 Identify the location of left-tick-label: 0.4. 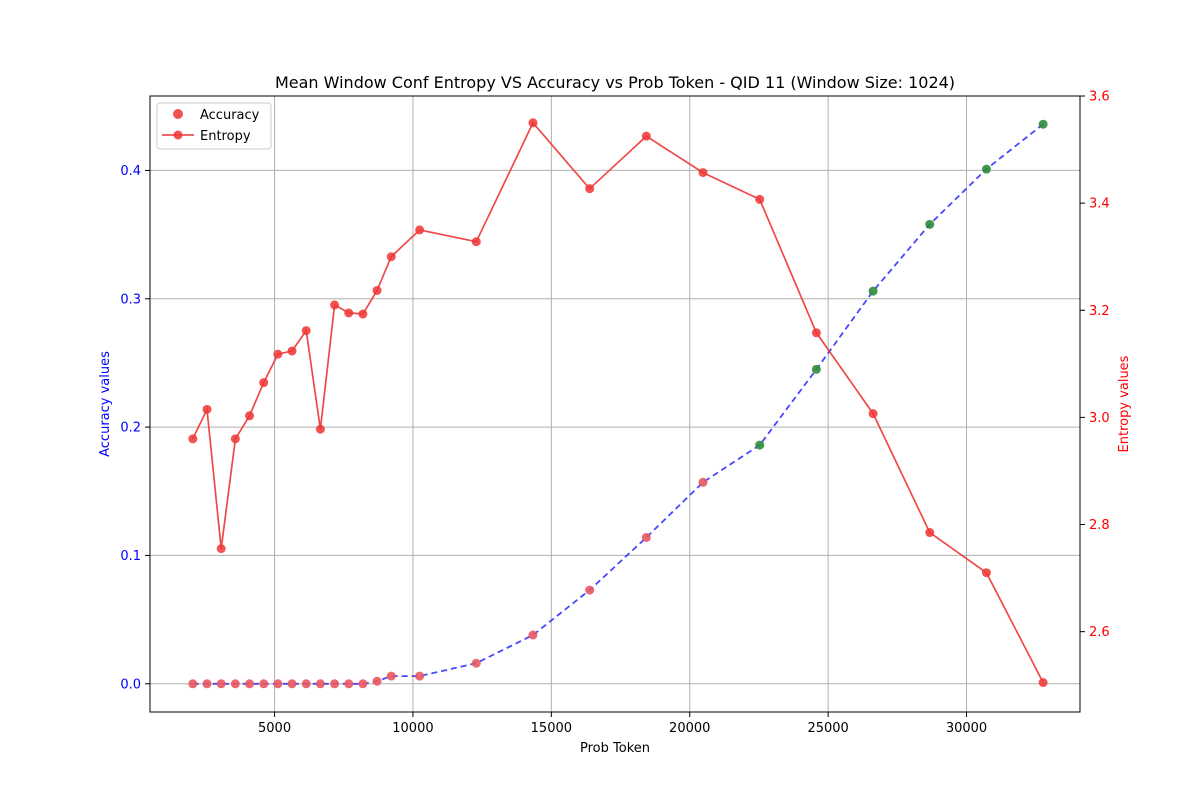
(130, 171).